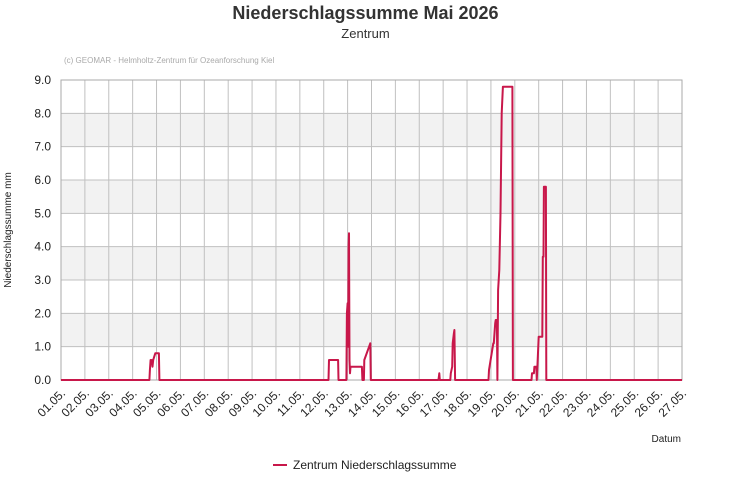 The width and height of the screenshot is (731, 500). I want to click on x-axis-label: Datum, so click(666, 439).